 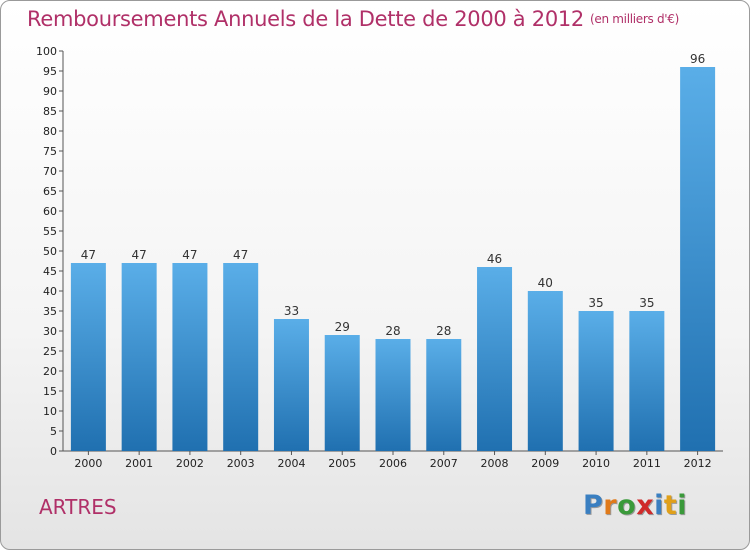 What do you see at coordinates (50, 111) in the screenshot?
I see `y-tick-label: 85` at bounding box center [50, 111].